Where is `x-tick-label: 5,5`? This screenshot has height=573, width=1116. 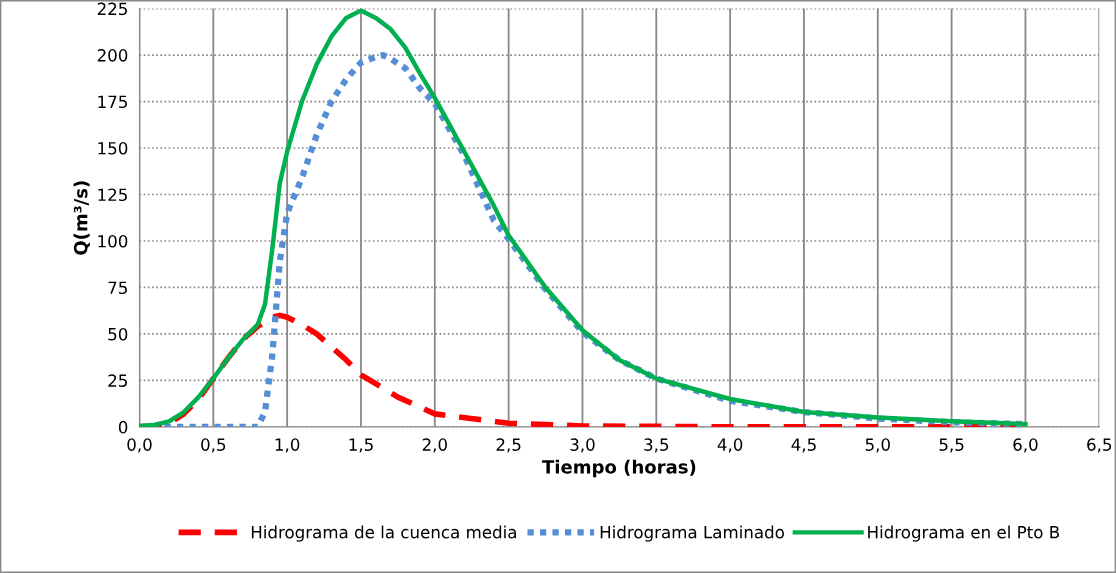
x-tick-label: 5,5 is located at coordinates (951, 445).